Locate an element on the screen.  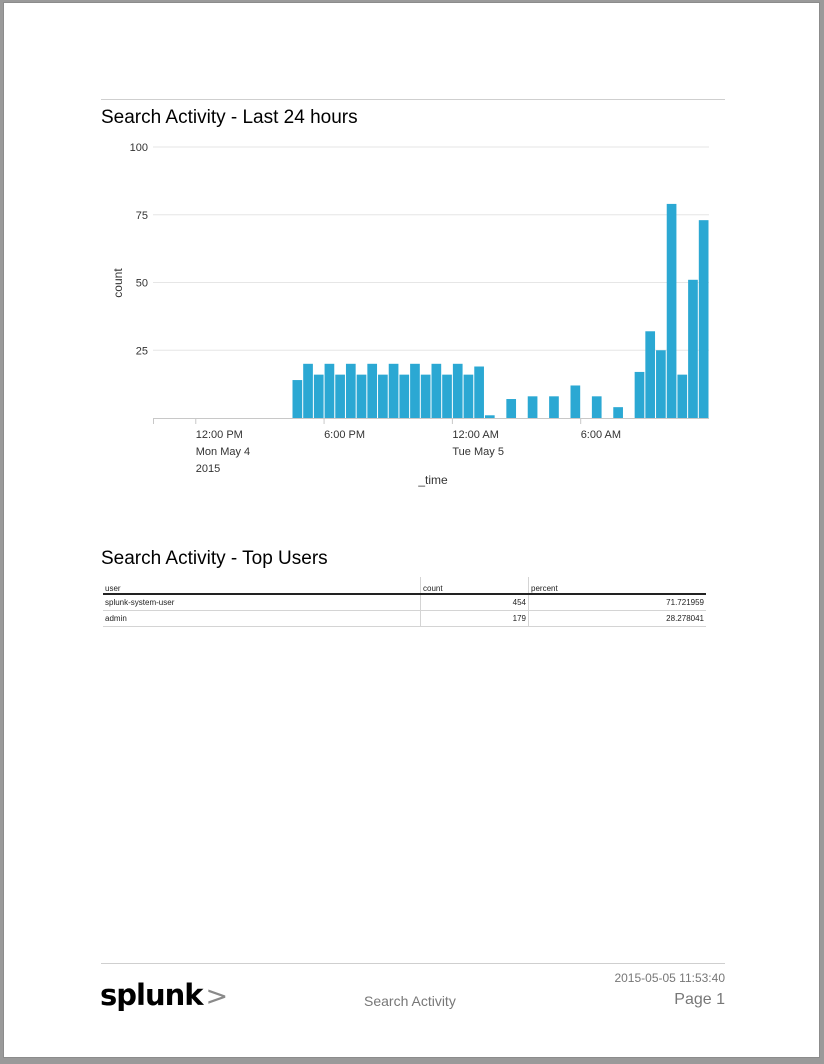
table-header-row: user count percent is located at coordinates (404, 586).